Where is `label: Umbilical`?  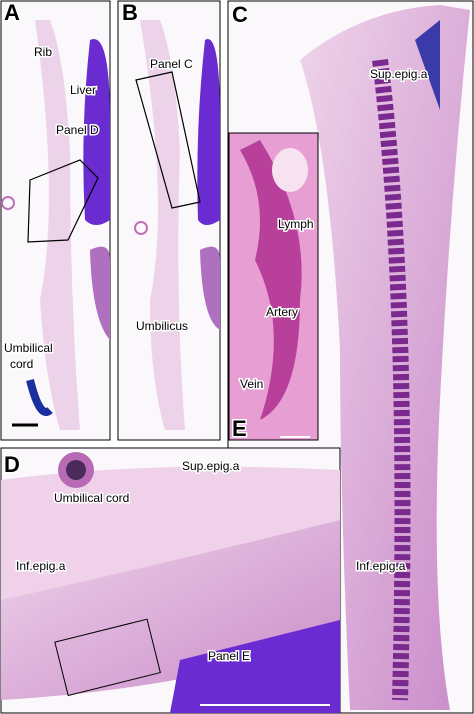
label: Umbilical is located at coordinates (28, 348).